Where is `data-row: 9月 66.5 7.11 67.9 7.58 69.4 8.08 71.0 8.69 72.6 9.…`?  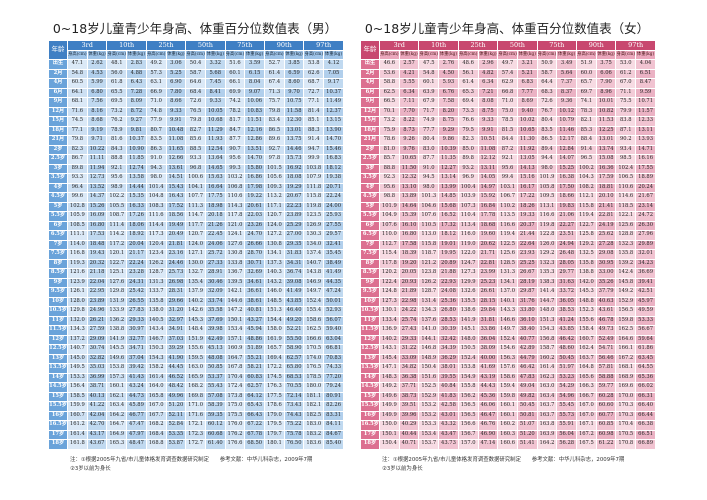 data-row: 9月 66.5 7.11 67.9 7.58 69.4 8.08 71.0 8.69 72.6 9.… is located at coordinates (508, 102).